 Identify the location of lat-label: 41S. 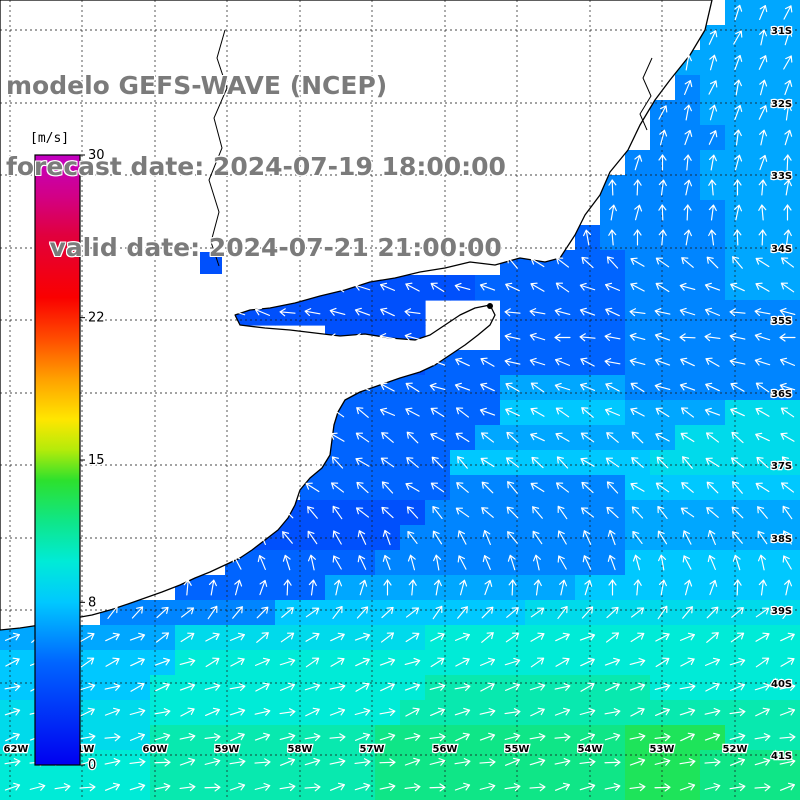
(781, 756).